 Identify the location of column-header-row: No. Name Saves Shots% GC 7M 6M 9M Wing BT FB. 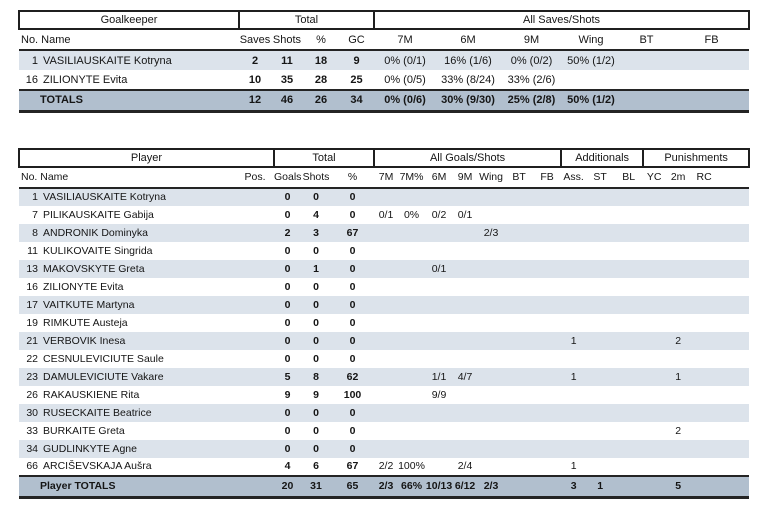
(384, 40).